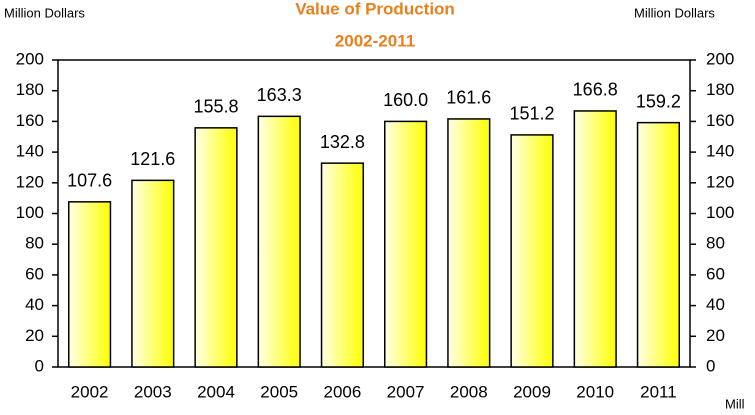 Image resolution: width=755 pixels, height=415 pixels. I want to click on y-tick-label: 180, so click(30, 89).